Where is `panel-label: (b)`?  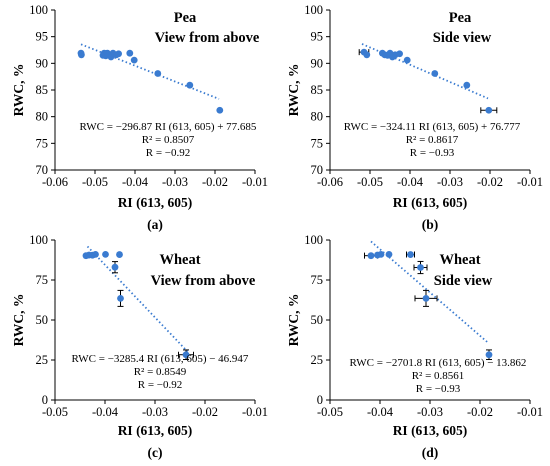 panel-label: (b) is located at coordinates (430, 224).